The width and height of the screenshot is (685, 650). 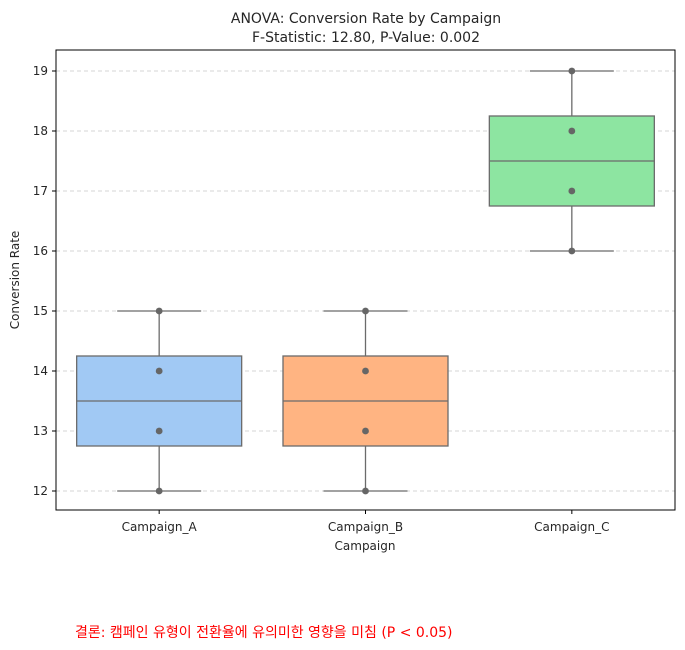 I want to click on x-tick-label: Campaign_B, so click(x=365, y=527).